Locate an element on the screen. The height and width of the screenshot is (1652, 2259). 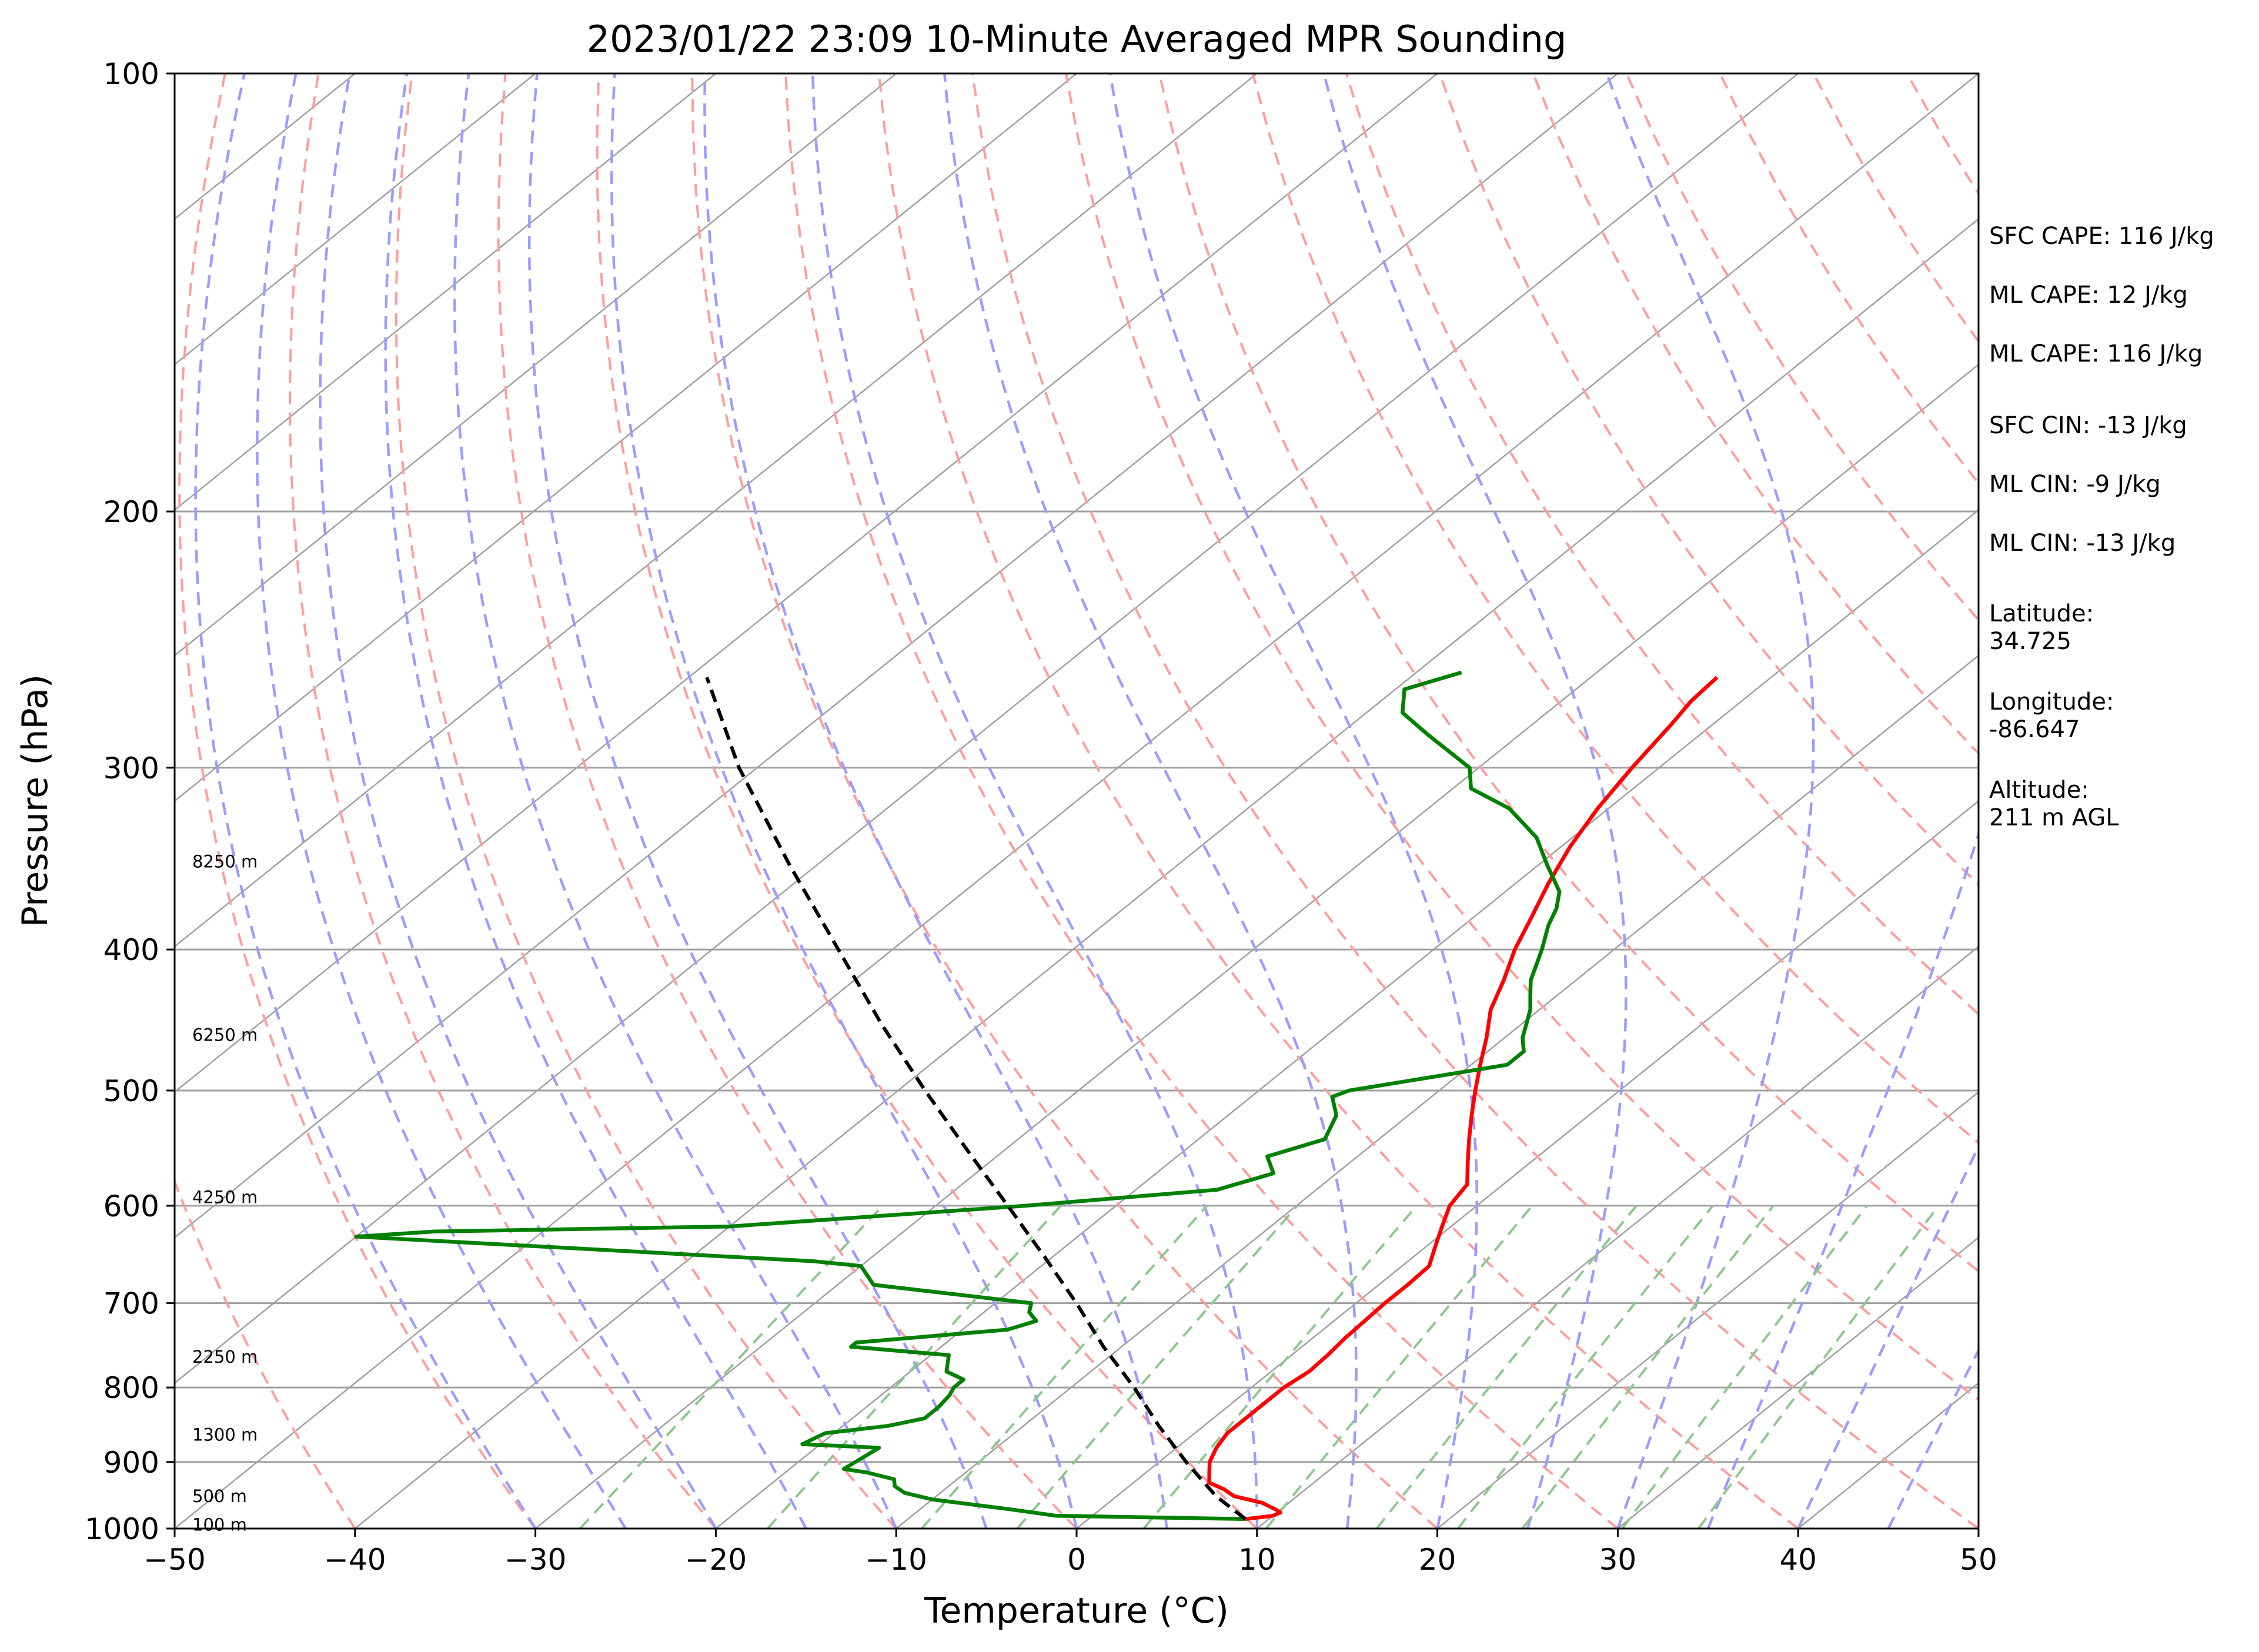
height-label: 6250 m is located at coordinates (225, 1035).